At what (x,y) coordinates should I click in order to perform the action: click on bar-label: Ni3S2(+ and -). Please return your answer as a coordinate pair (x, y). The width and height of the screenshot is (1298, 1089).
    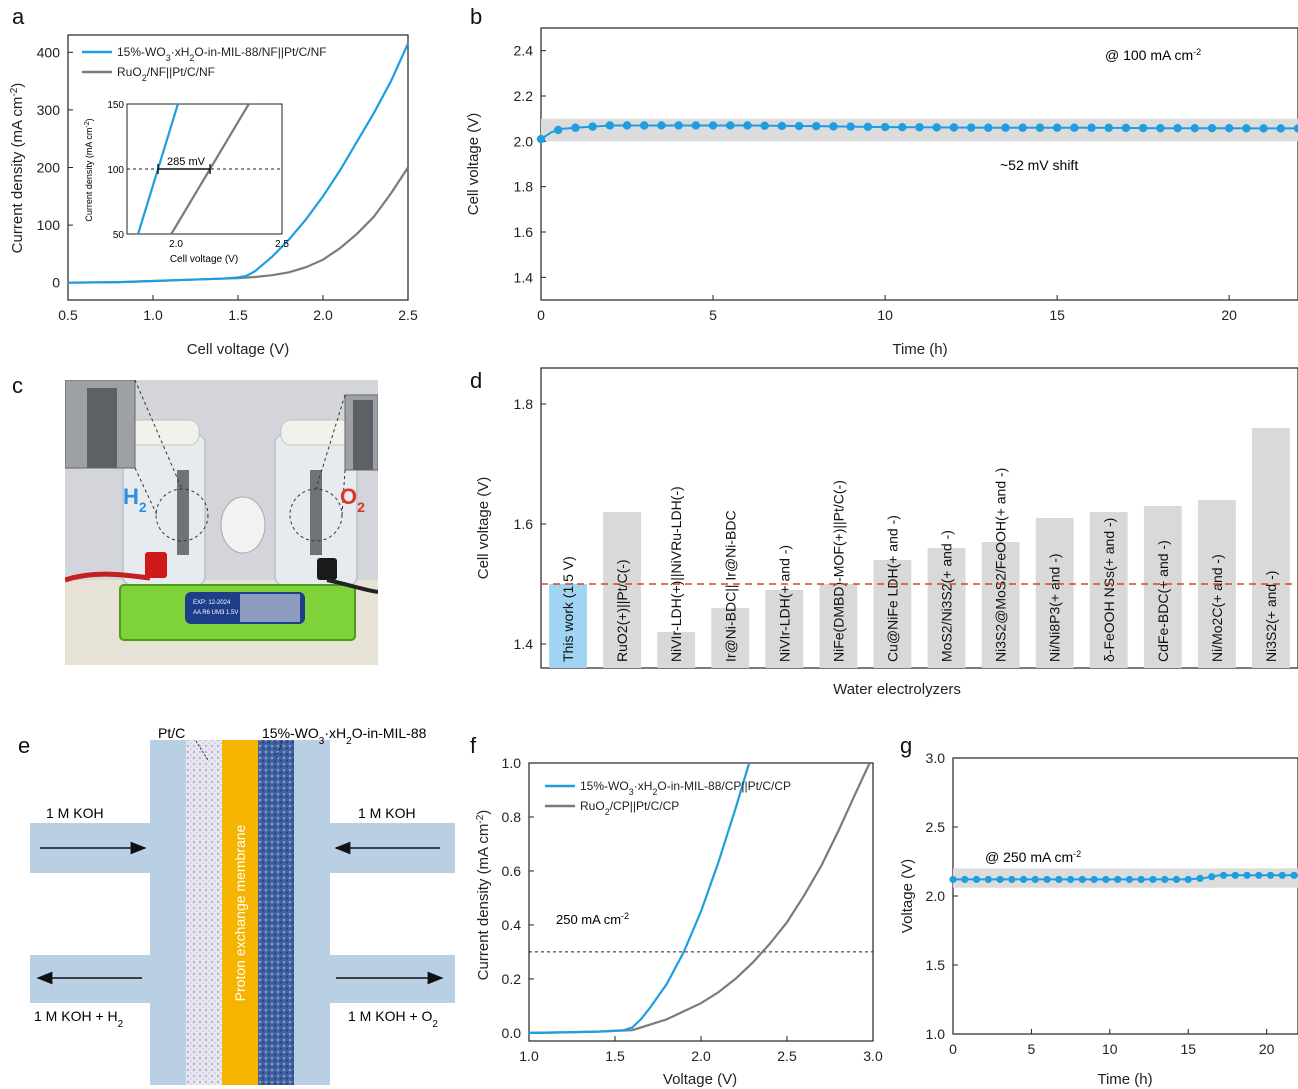
    Looking at the image, I should click on (1271, 616).